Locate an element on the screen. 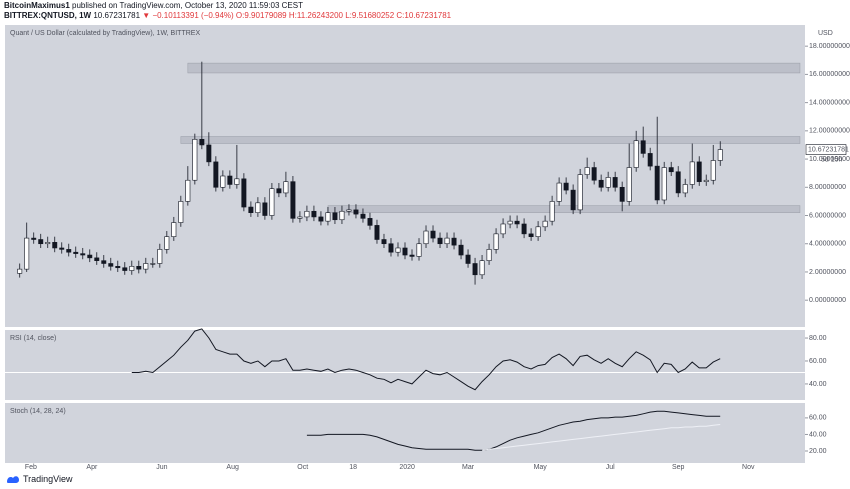 The image size is (850, 489). rsi-pane is located at coordinates (405, 365).